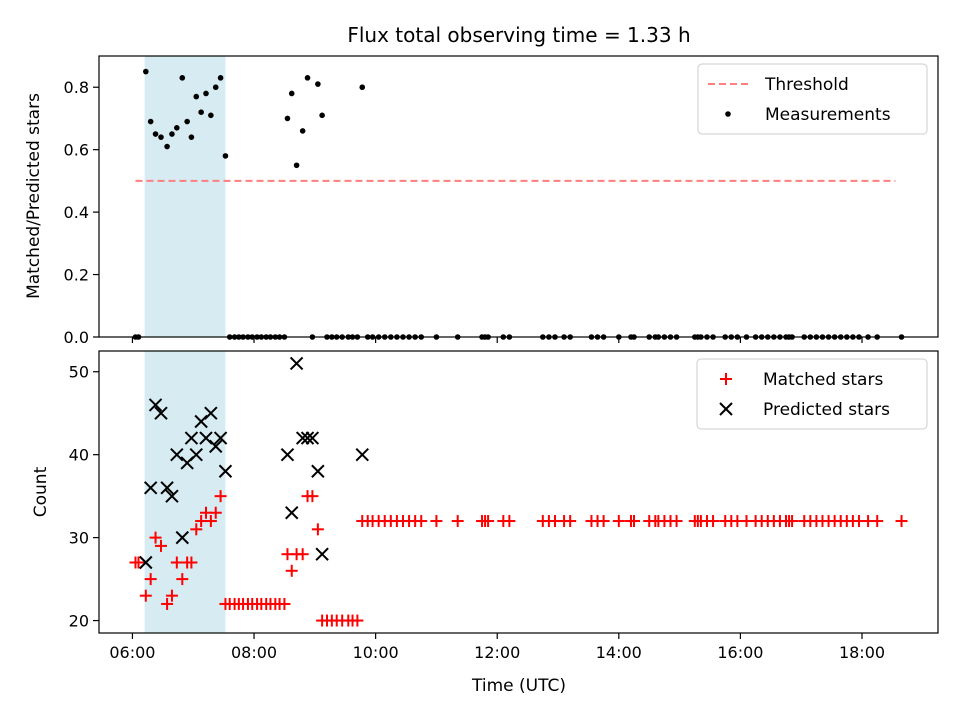 The width and height of the screenshot is (960, 720). I want to click on x-tick-label: 14:00, so click(619, 652).